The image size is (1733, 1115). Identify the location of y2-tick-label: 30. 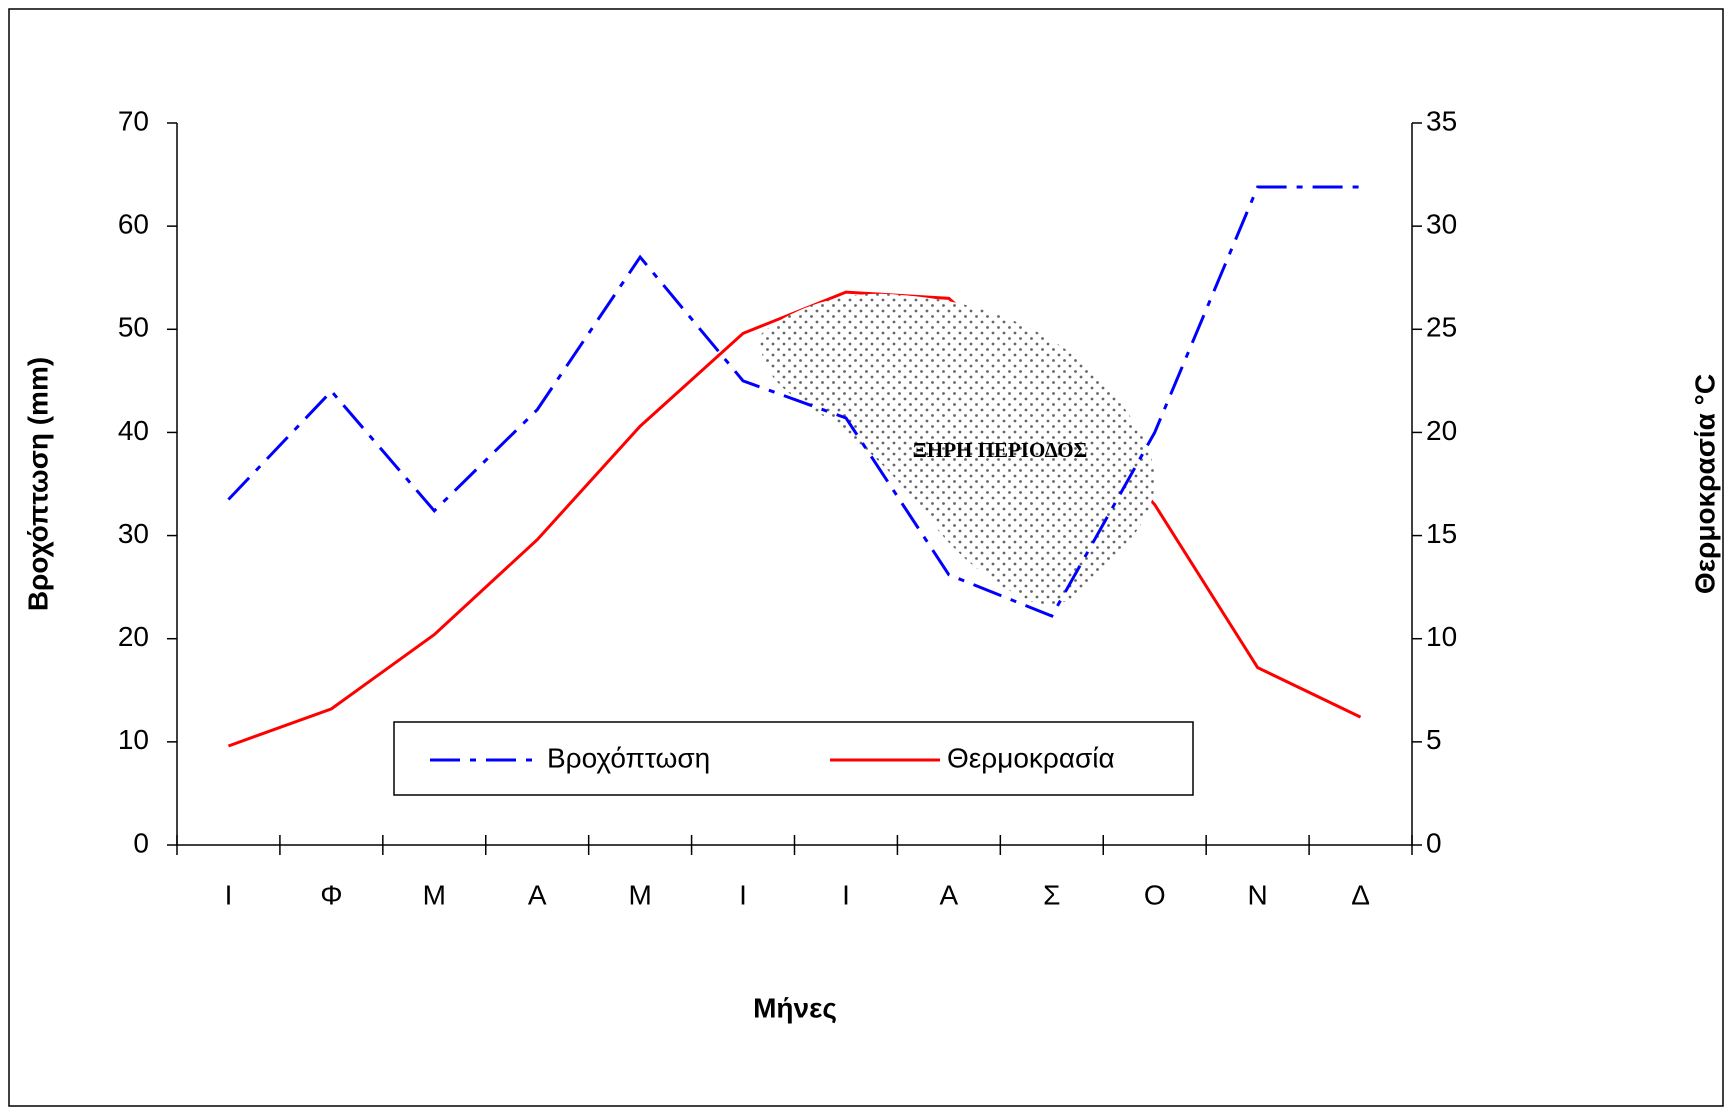
(1441, 224).